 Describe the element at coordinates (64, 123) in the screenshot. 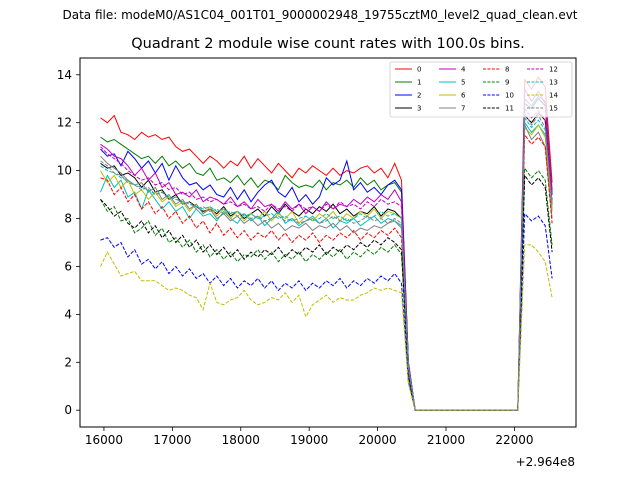

I see `y-tick-label: 12` at that location.